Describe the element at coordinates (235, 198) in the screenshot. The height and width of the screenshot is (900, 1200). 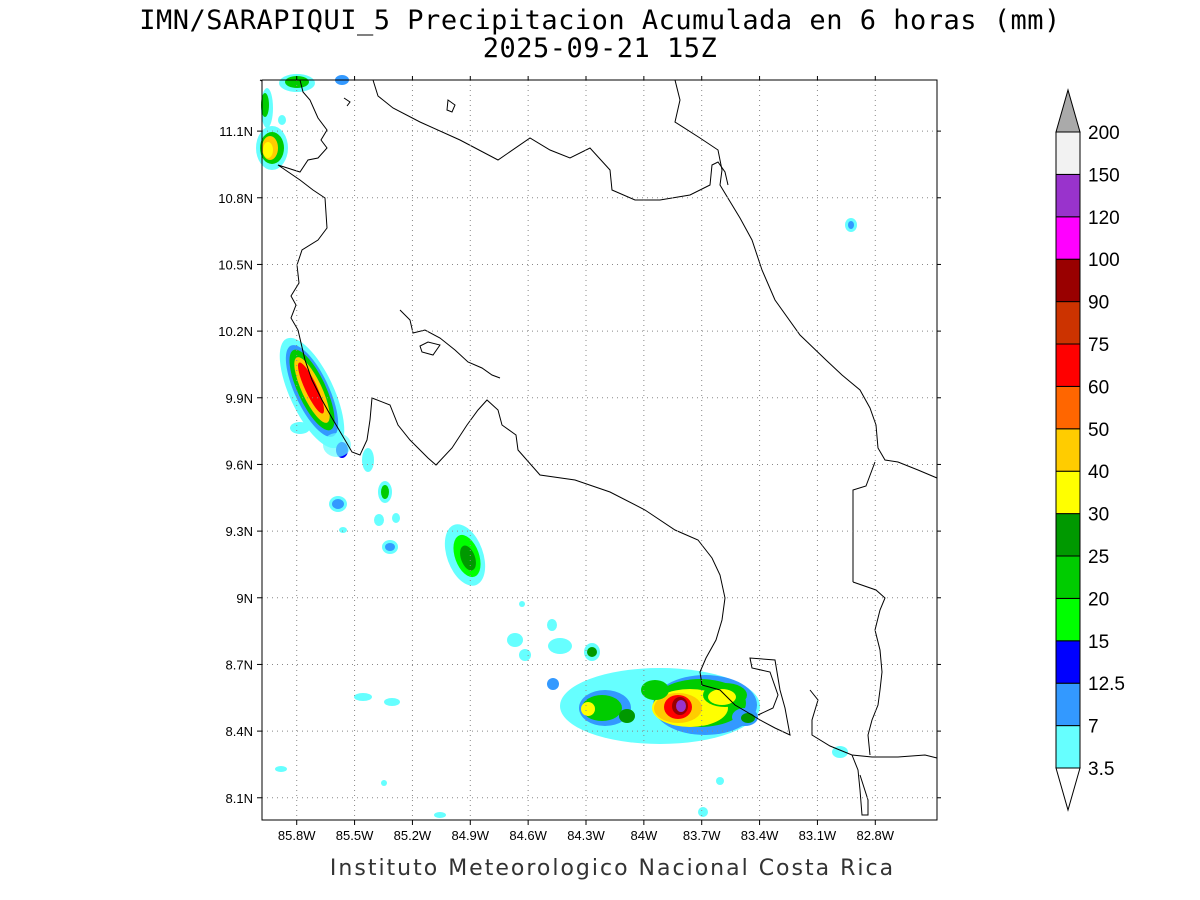
I see `y-tick-label: 10.8N` at that location.